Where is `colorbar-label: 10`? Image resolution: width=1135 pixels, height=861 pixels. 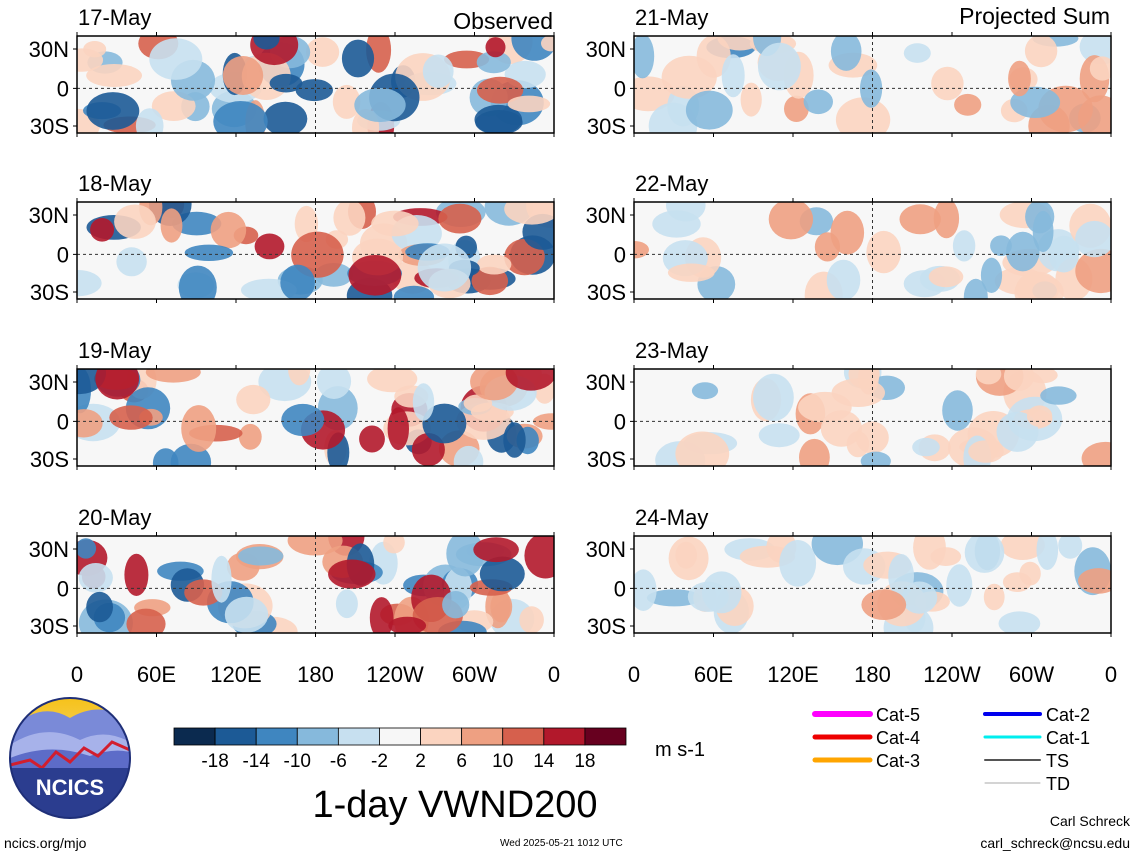
colorbar-label: 10 is located at coordinates (502, 761).